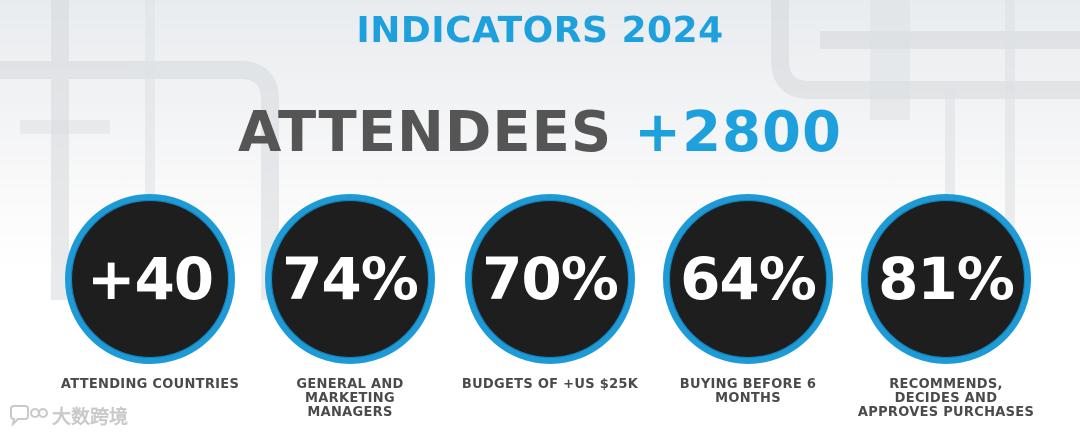  I want to click on stat-buying-before: 64% BUYING BEFORE 6 MONTHS, so click(748, 300).